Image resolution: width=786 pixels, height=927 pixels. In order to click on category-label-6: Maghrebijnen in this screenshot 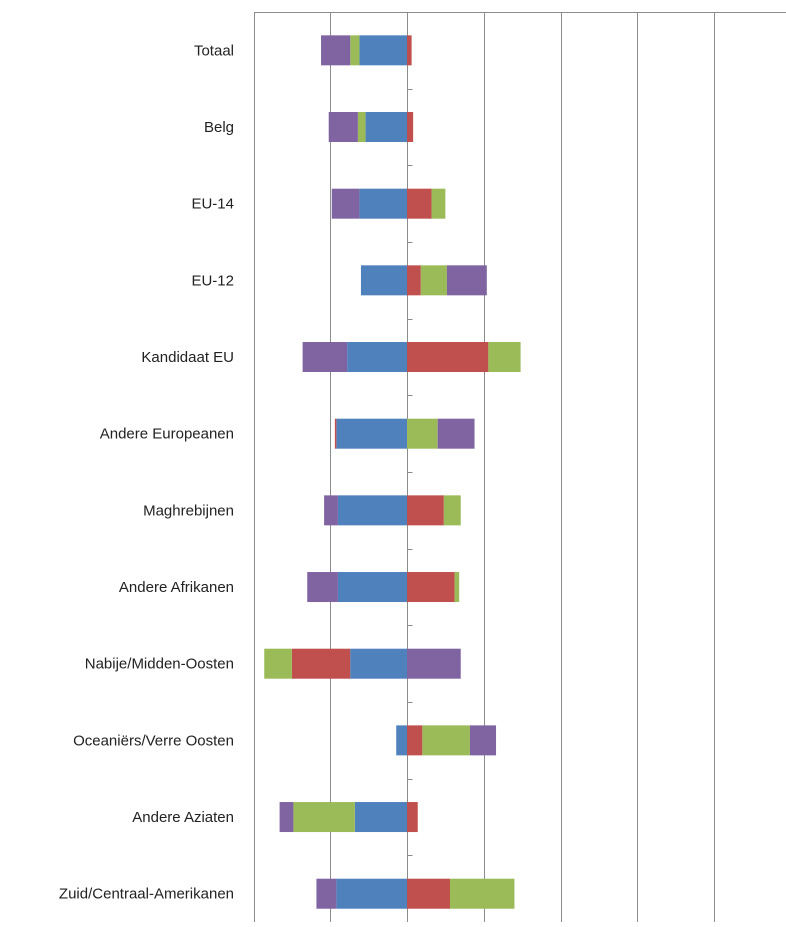, I will do `click(188, 510)`.